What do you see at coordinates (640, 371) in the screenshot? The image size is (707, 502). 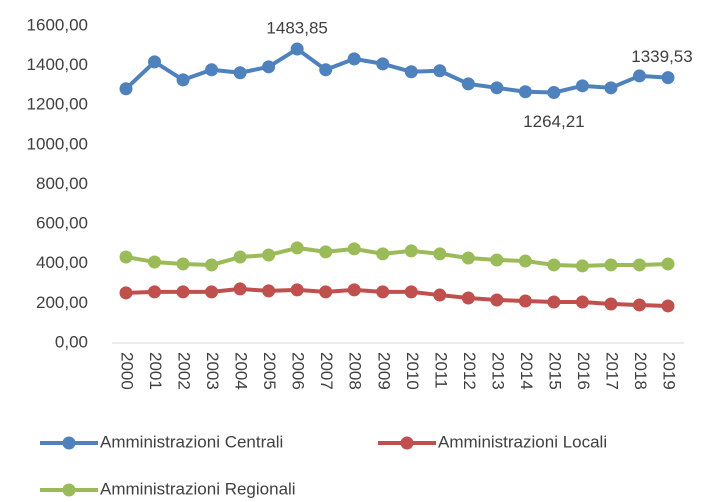 I see `x-tick-label: 2018` at bounding box center [640, 371].